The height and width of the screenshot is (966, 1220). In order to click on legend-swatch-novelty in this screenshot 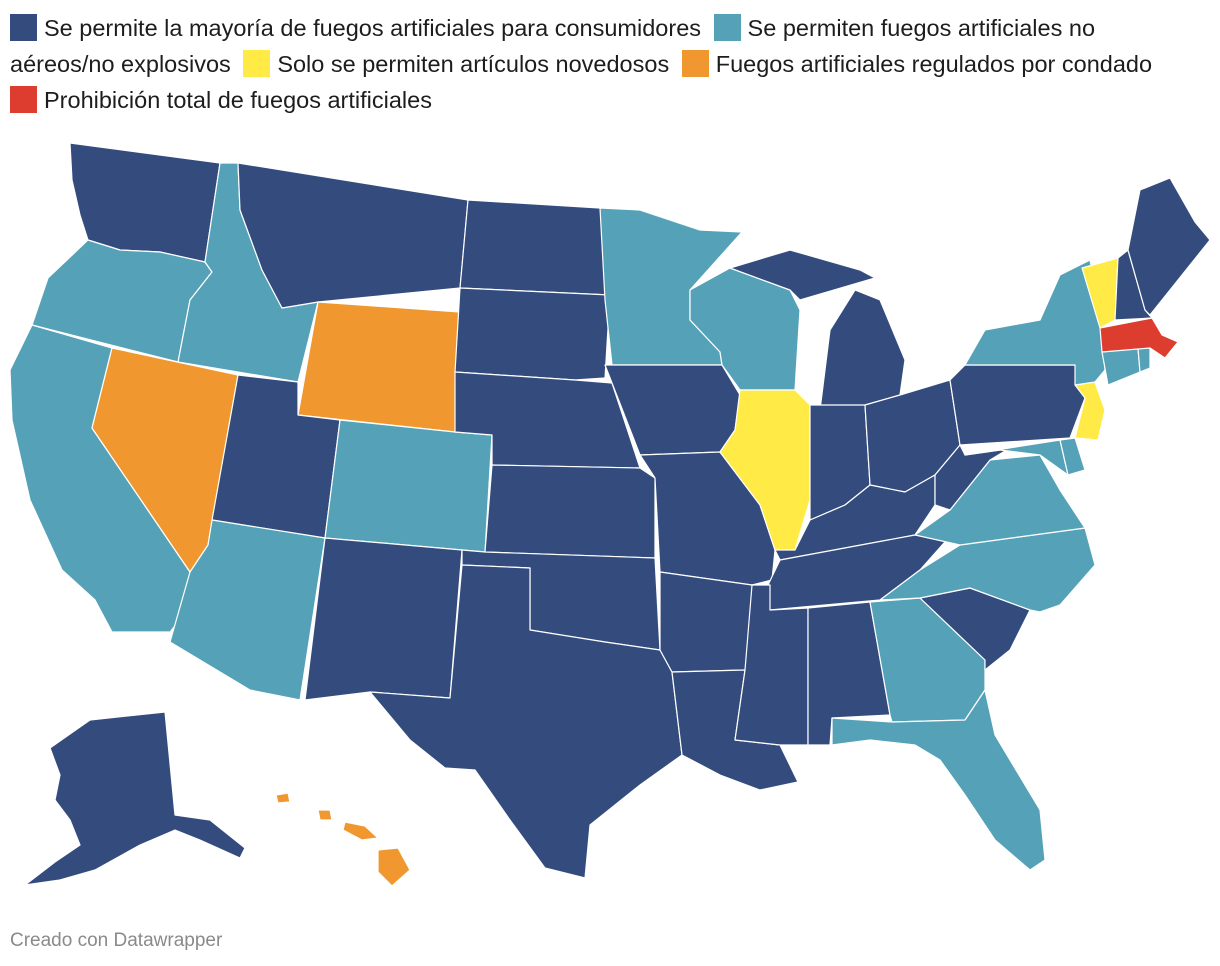, I will do `click(257, 63)`.